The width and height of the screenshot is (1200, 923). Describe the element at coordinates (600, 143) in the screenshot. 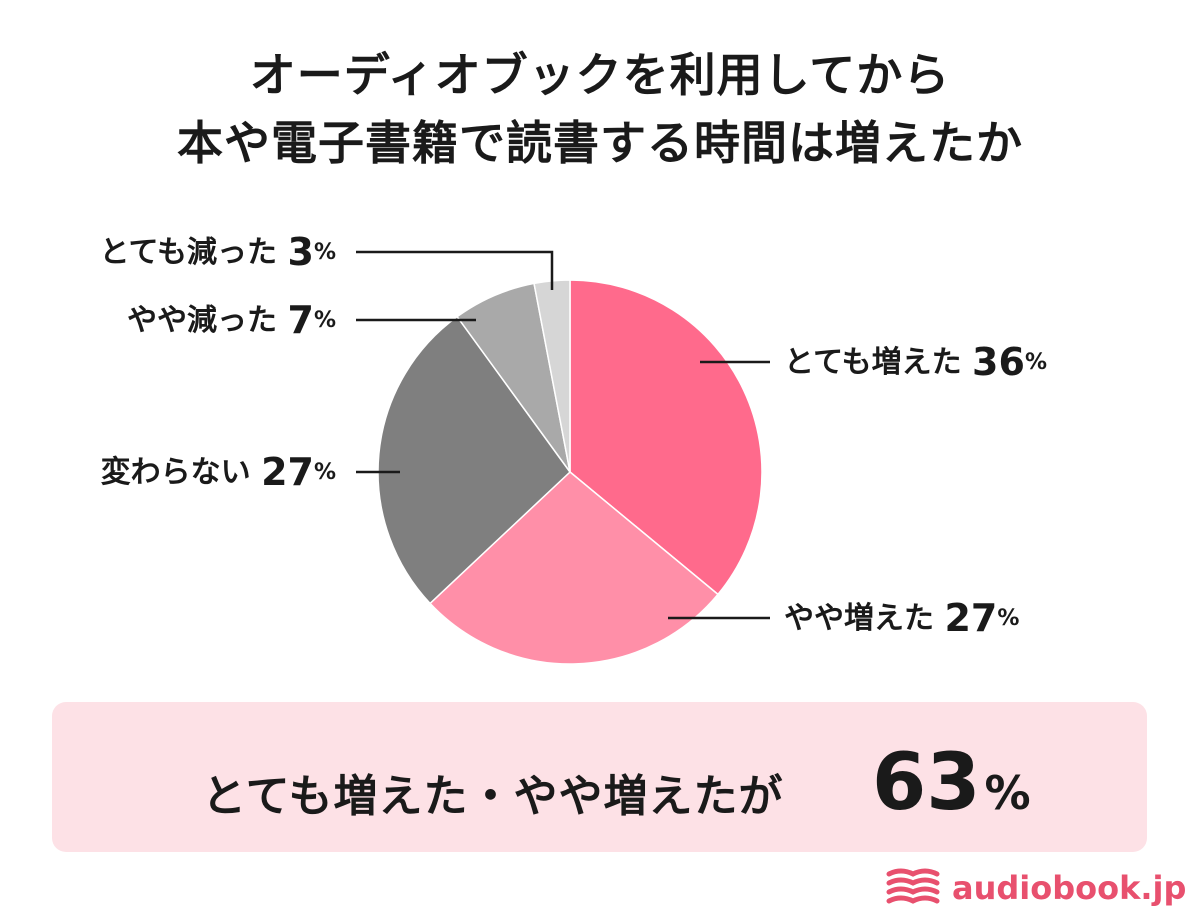

I see `chart-title-line-2: 本や電子書籍で読書する時間は増えたか` at that location.